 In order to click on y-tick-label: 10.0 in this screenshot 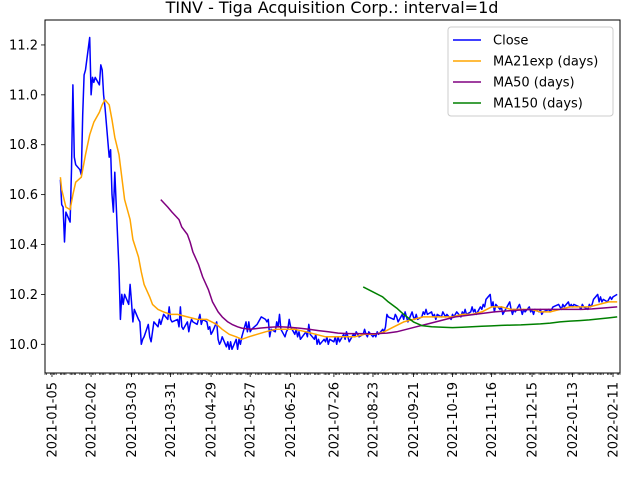, I will do `click(23, 345)`.